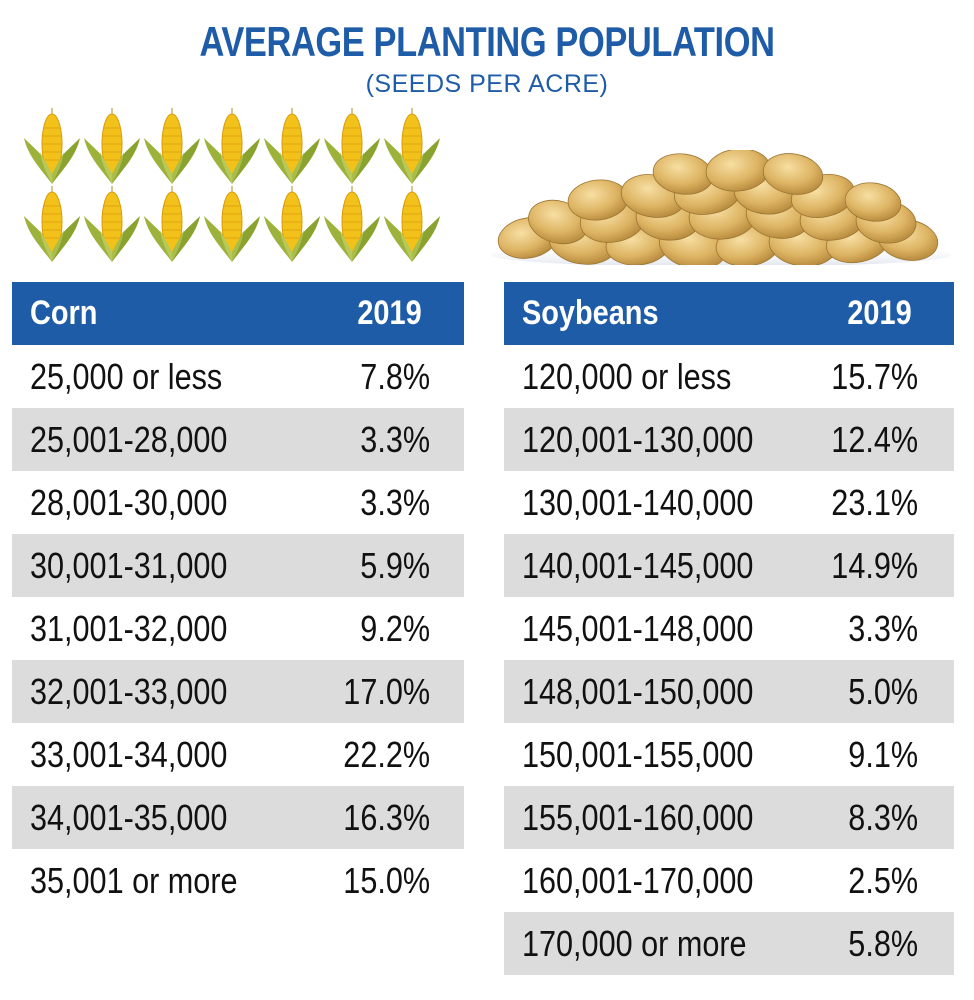  I want to click on soybeans-percent-value: 12.4%, so click(874, 439).